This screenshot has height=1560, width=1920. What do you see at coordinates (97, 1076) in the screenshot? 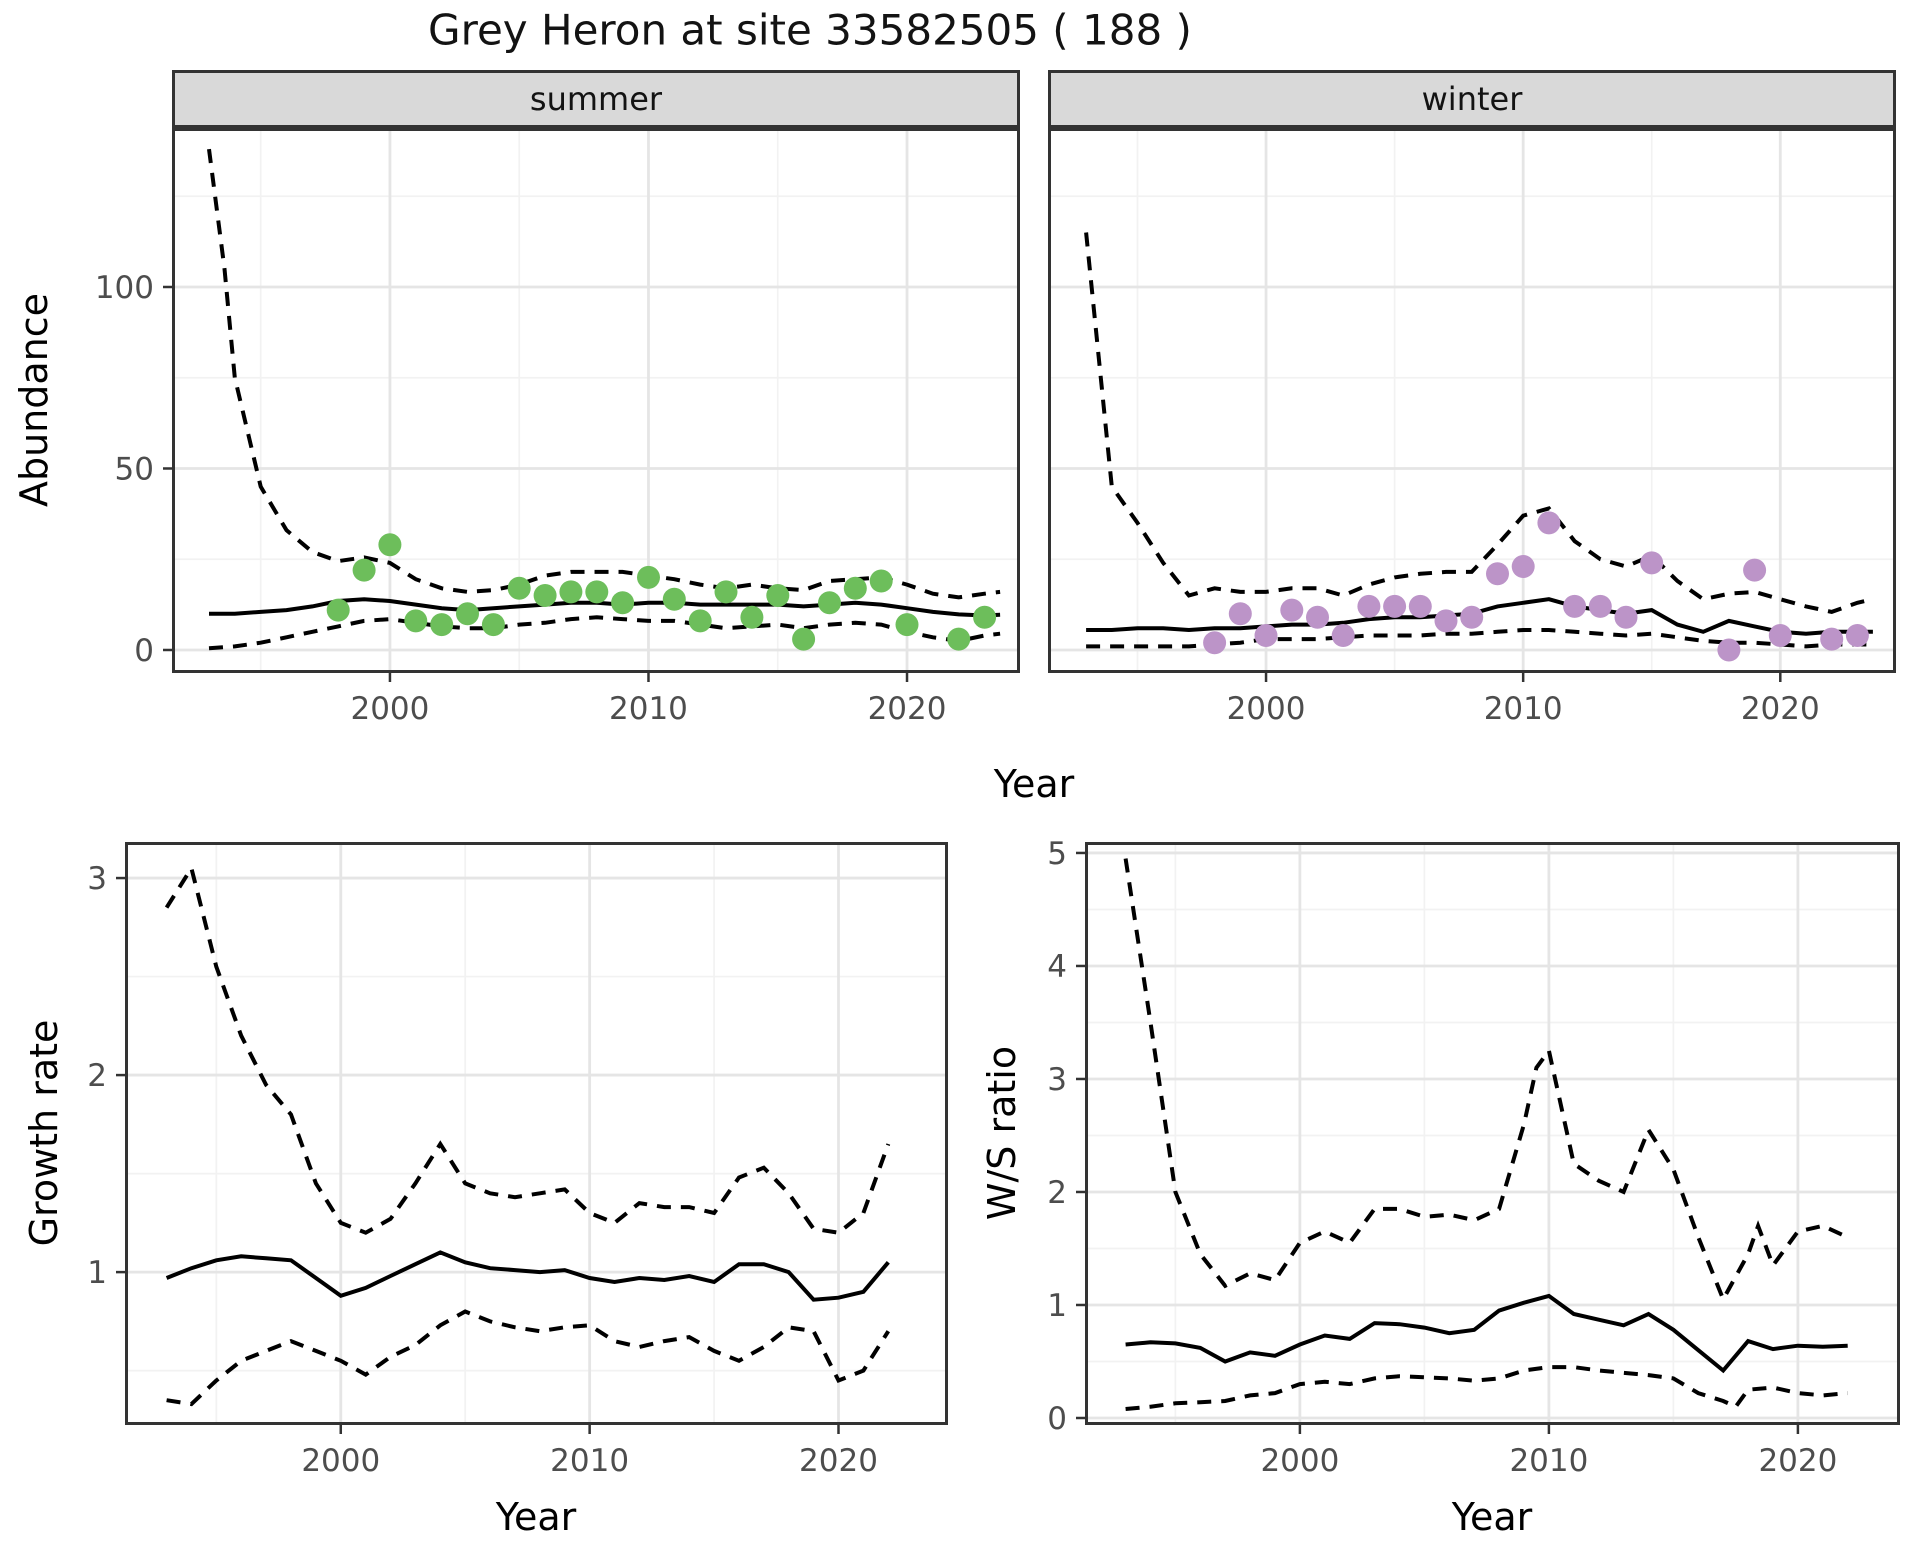
I see `growth-y-tick-label: 2` at bounding box center [97, 1076].